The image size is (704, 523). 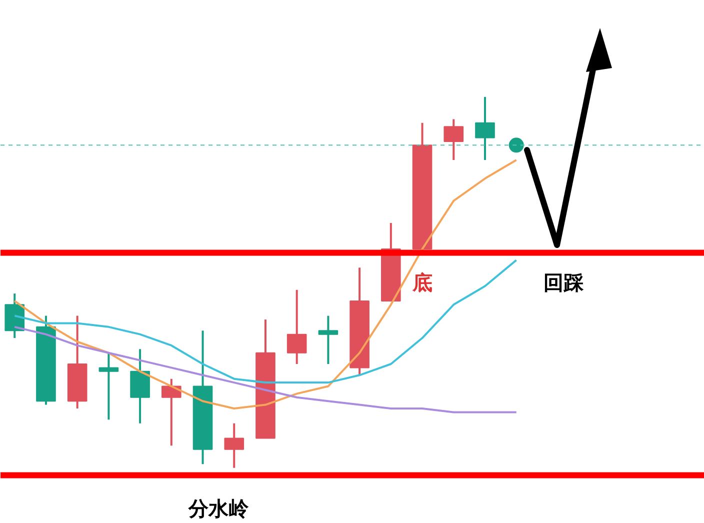 I want to click on text: 分水岭, so click(x=218, y=508).